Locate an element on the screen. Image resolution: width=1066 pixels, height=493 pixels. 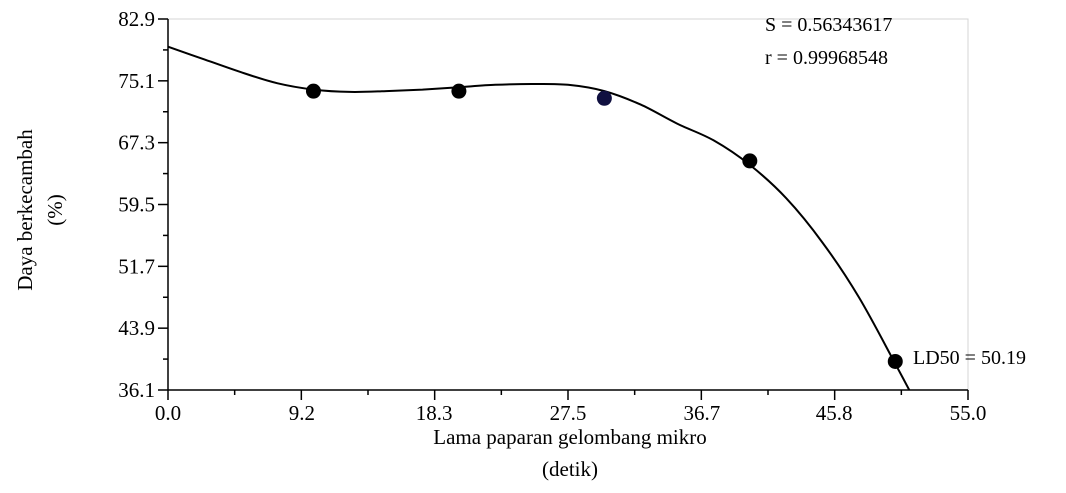
x-tick-label: 9.2 is located at coordinates (302, 413).